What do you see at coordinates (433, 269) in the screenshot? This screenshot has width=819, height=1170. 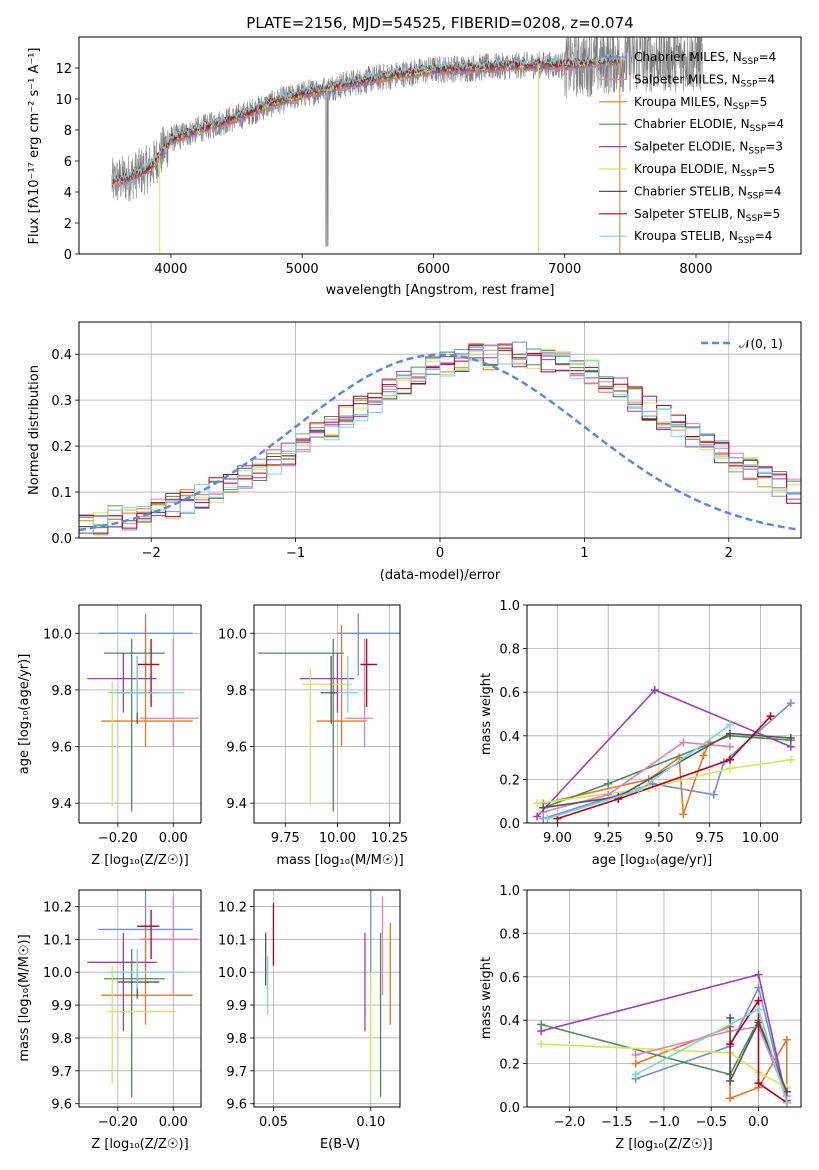 I see `x-tick-label: 6000` at bounding box center [433, 269].